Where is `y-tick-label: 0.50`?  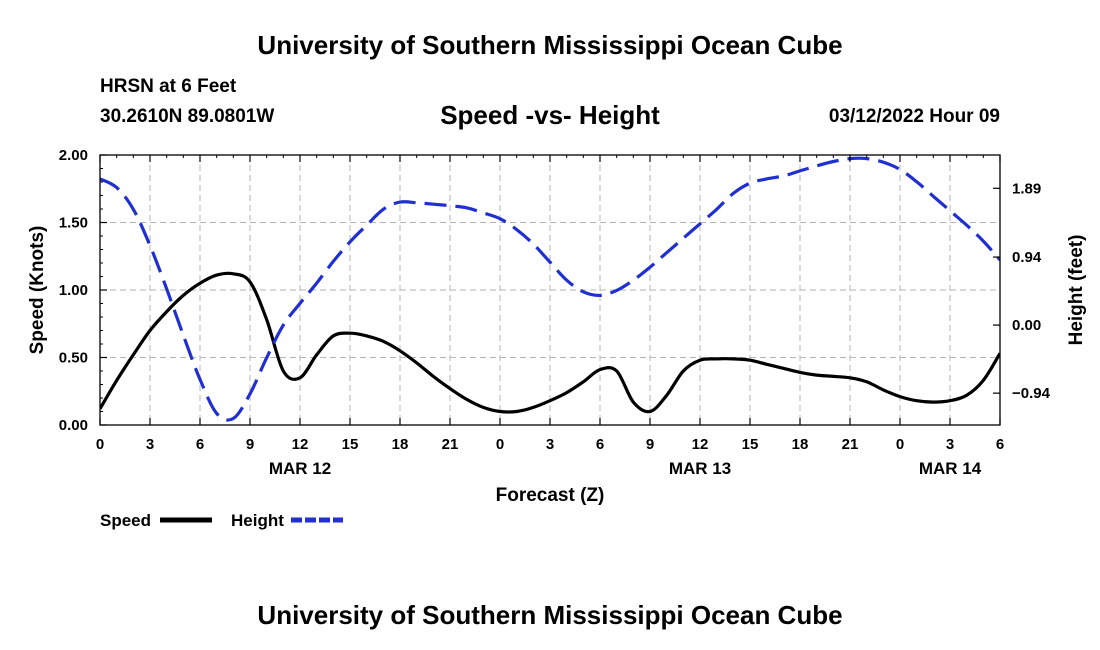
y-tick-label: 0.50 is located at coordinates (73, 358).